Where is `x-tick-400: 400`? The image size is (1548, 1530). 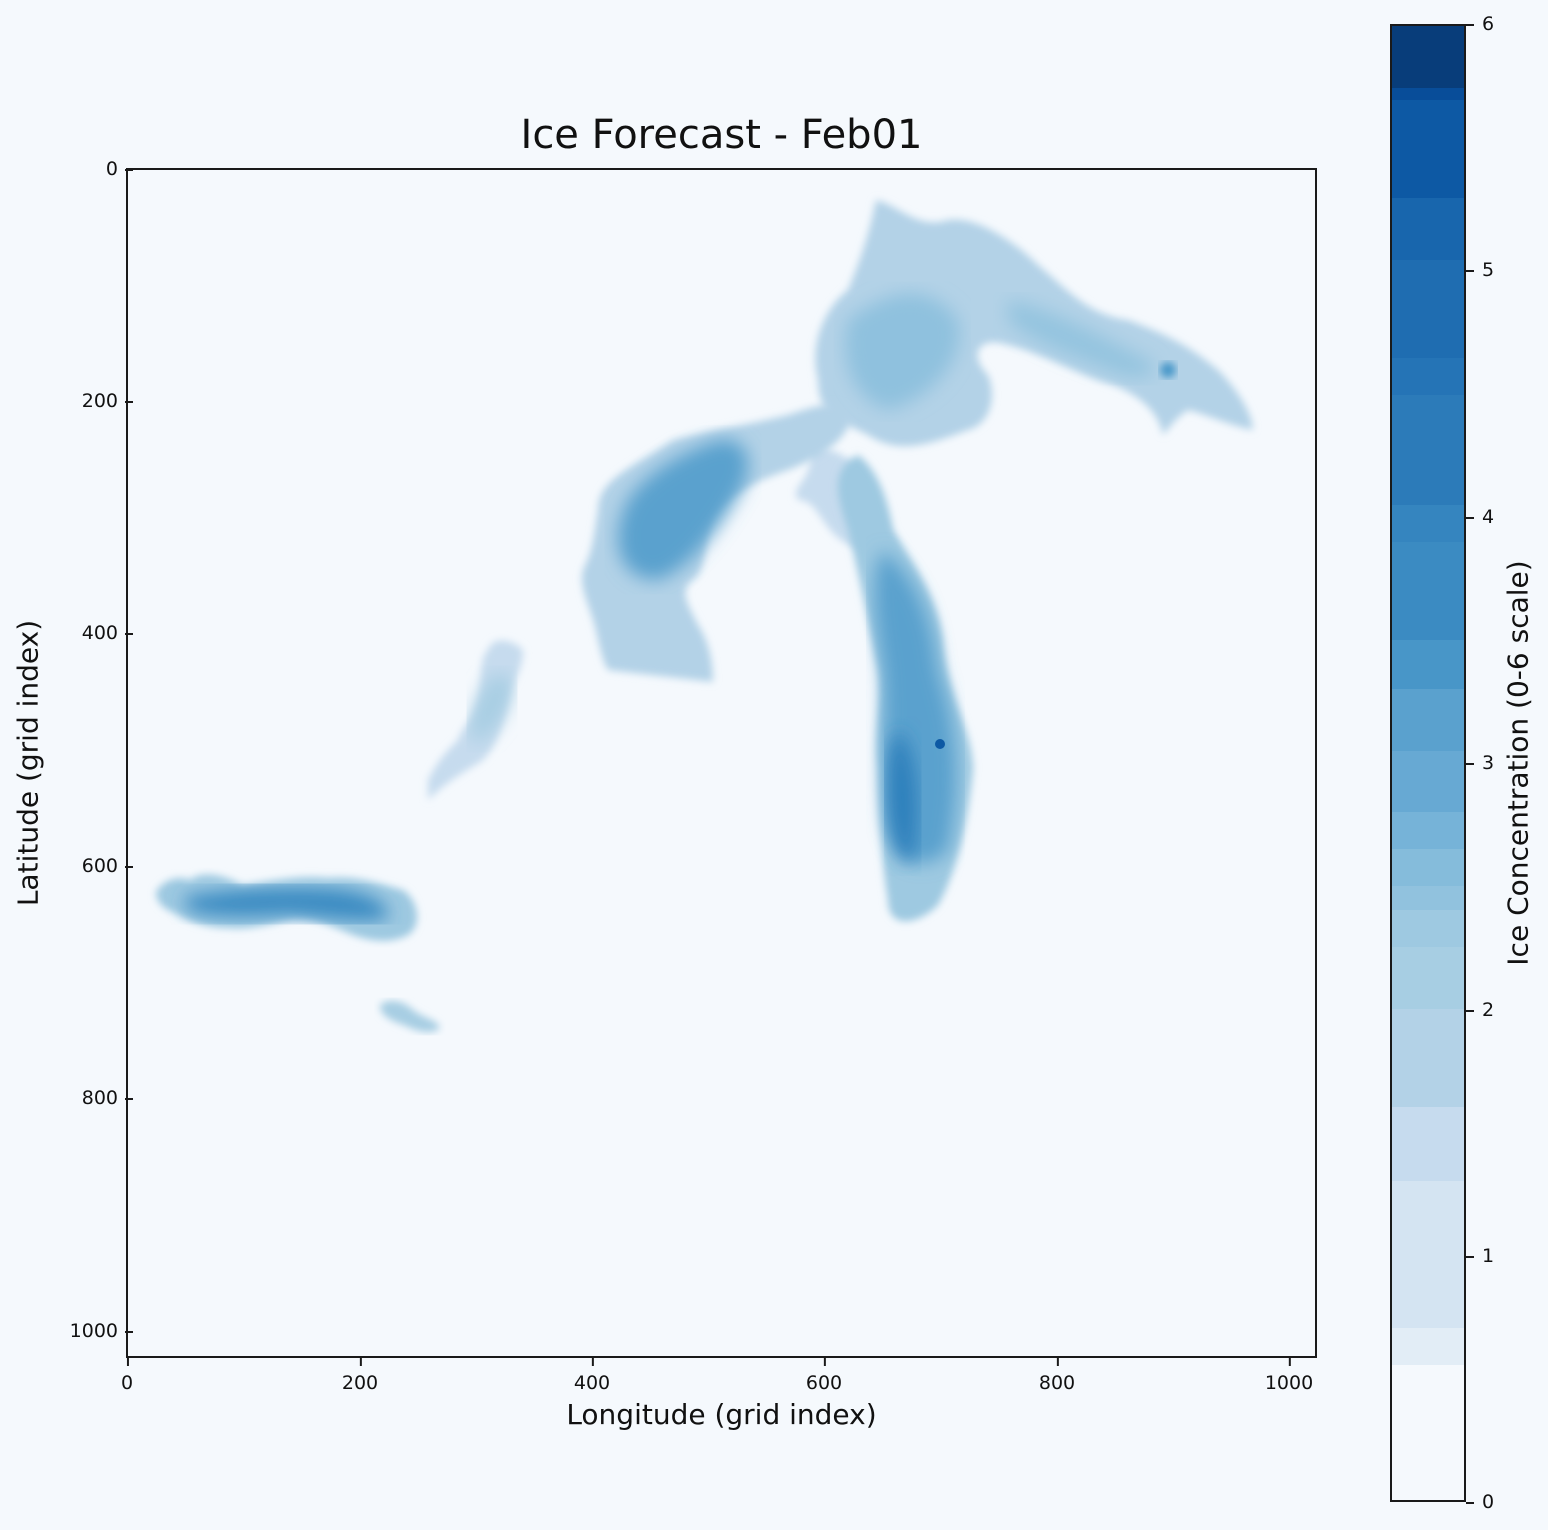 x-tick-400: 400 is located at coordinates (592, 1376).